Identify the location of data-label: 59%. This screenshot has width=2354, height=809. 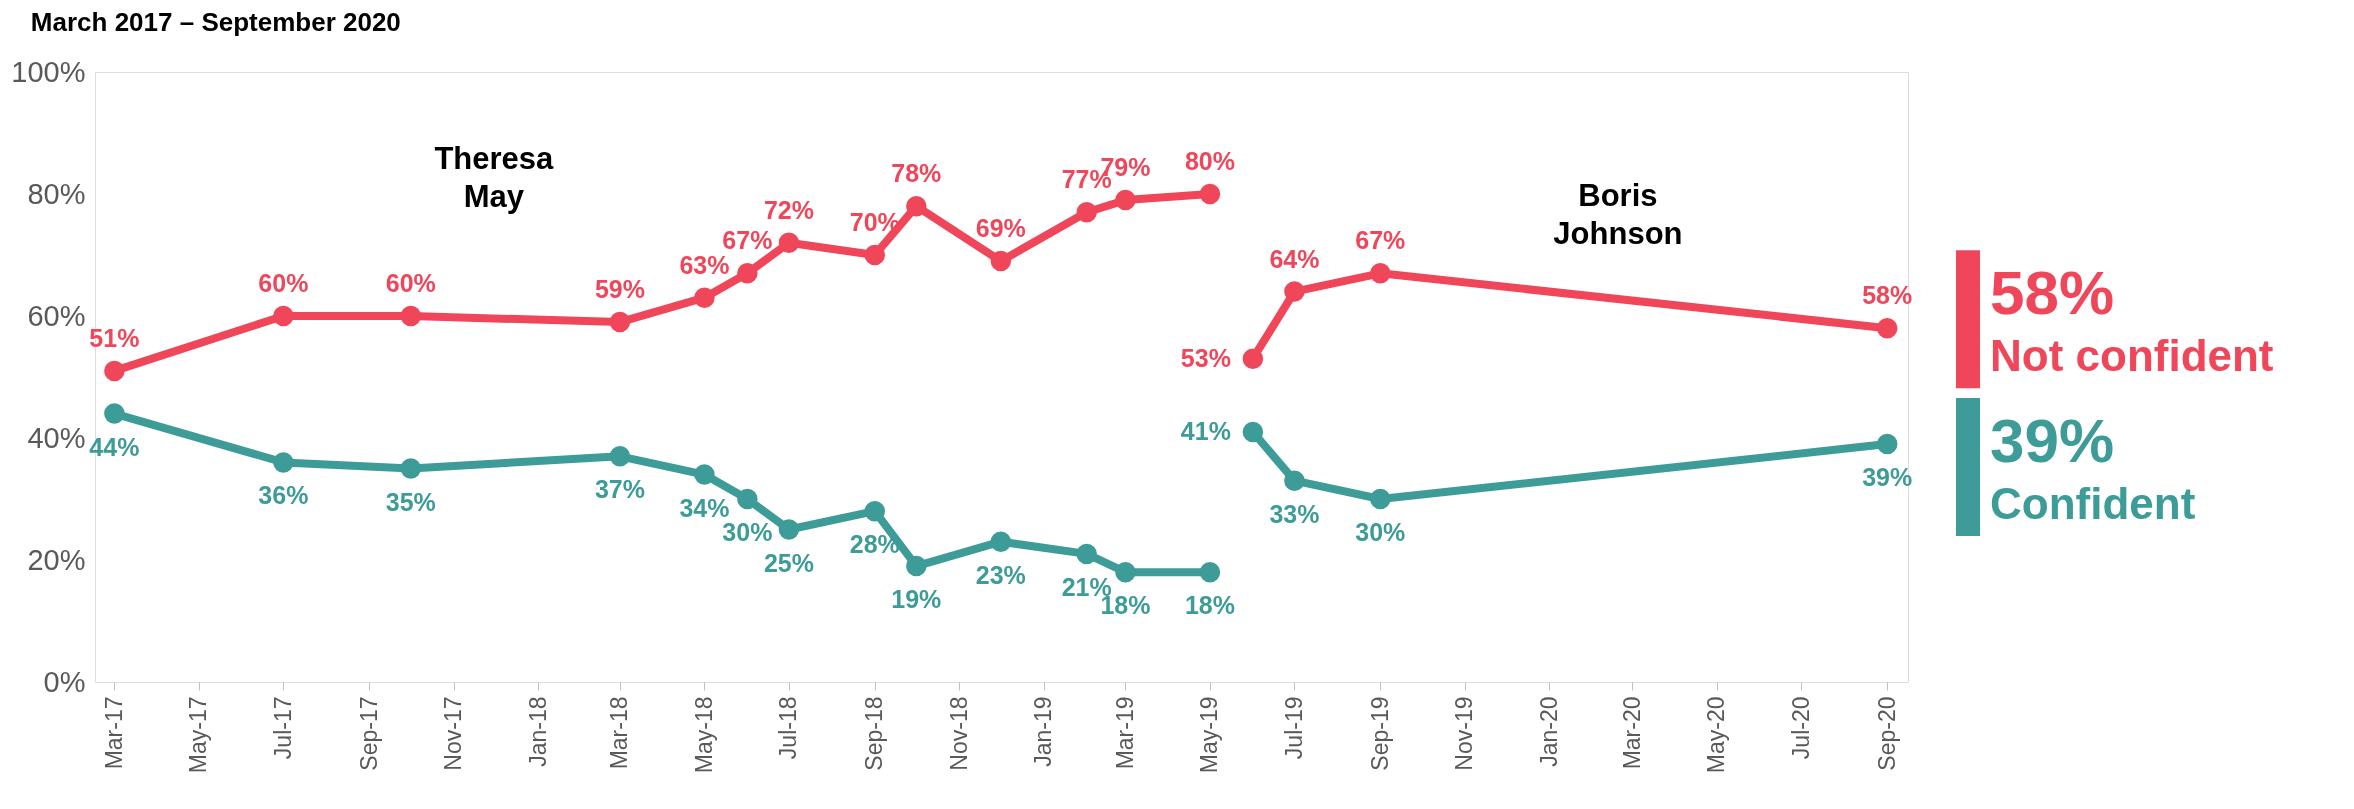
(619, 289).